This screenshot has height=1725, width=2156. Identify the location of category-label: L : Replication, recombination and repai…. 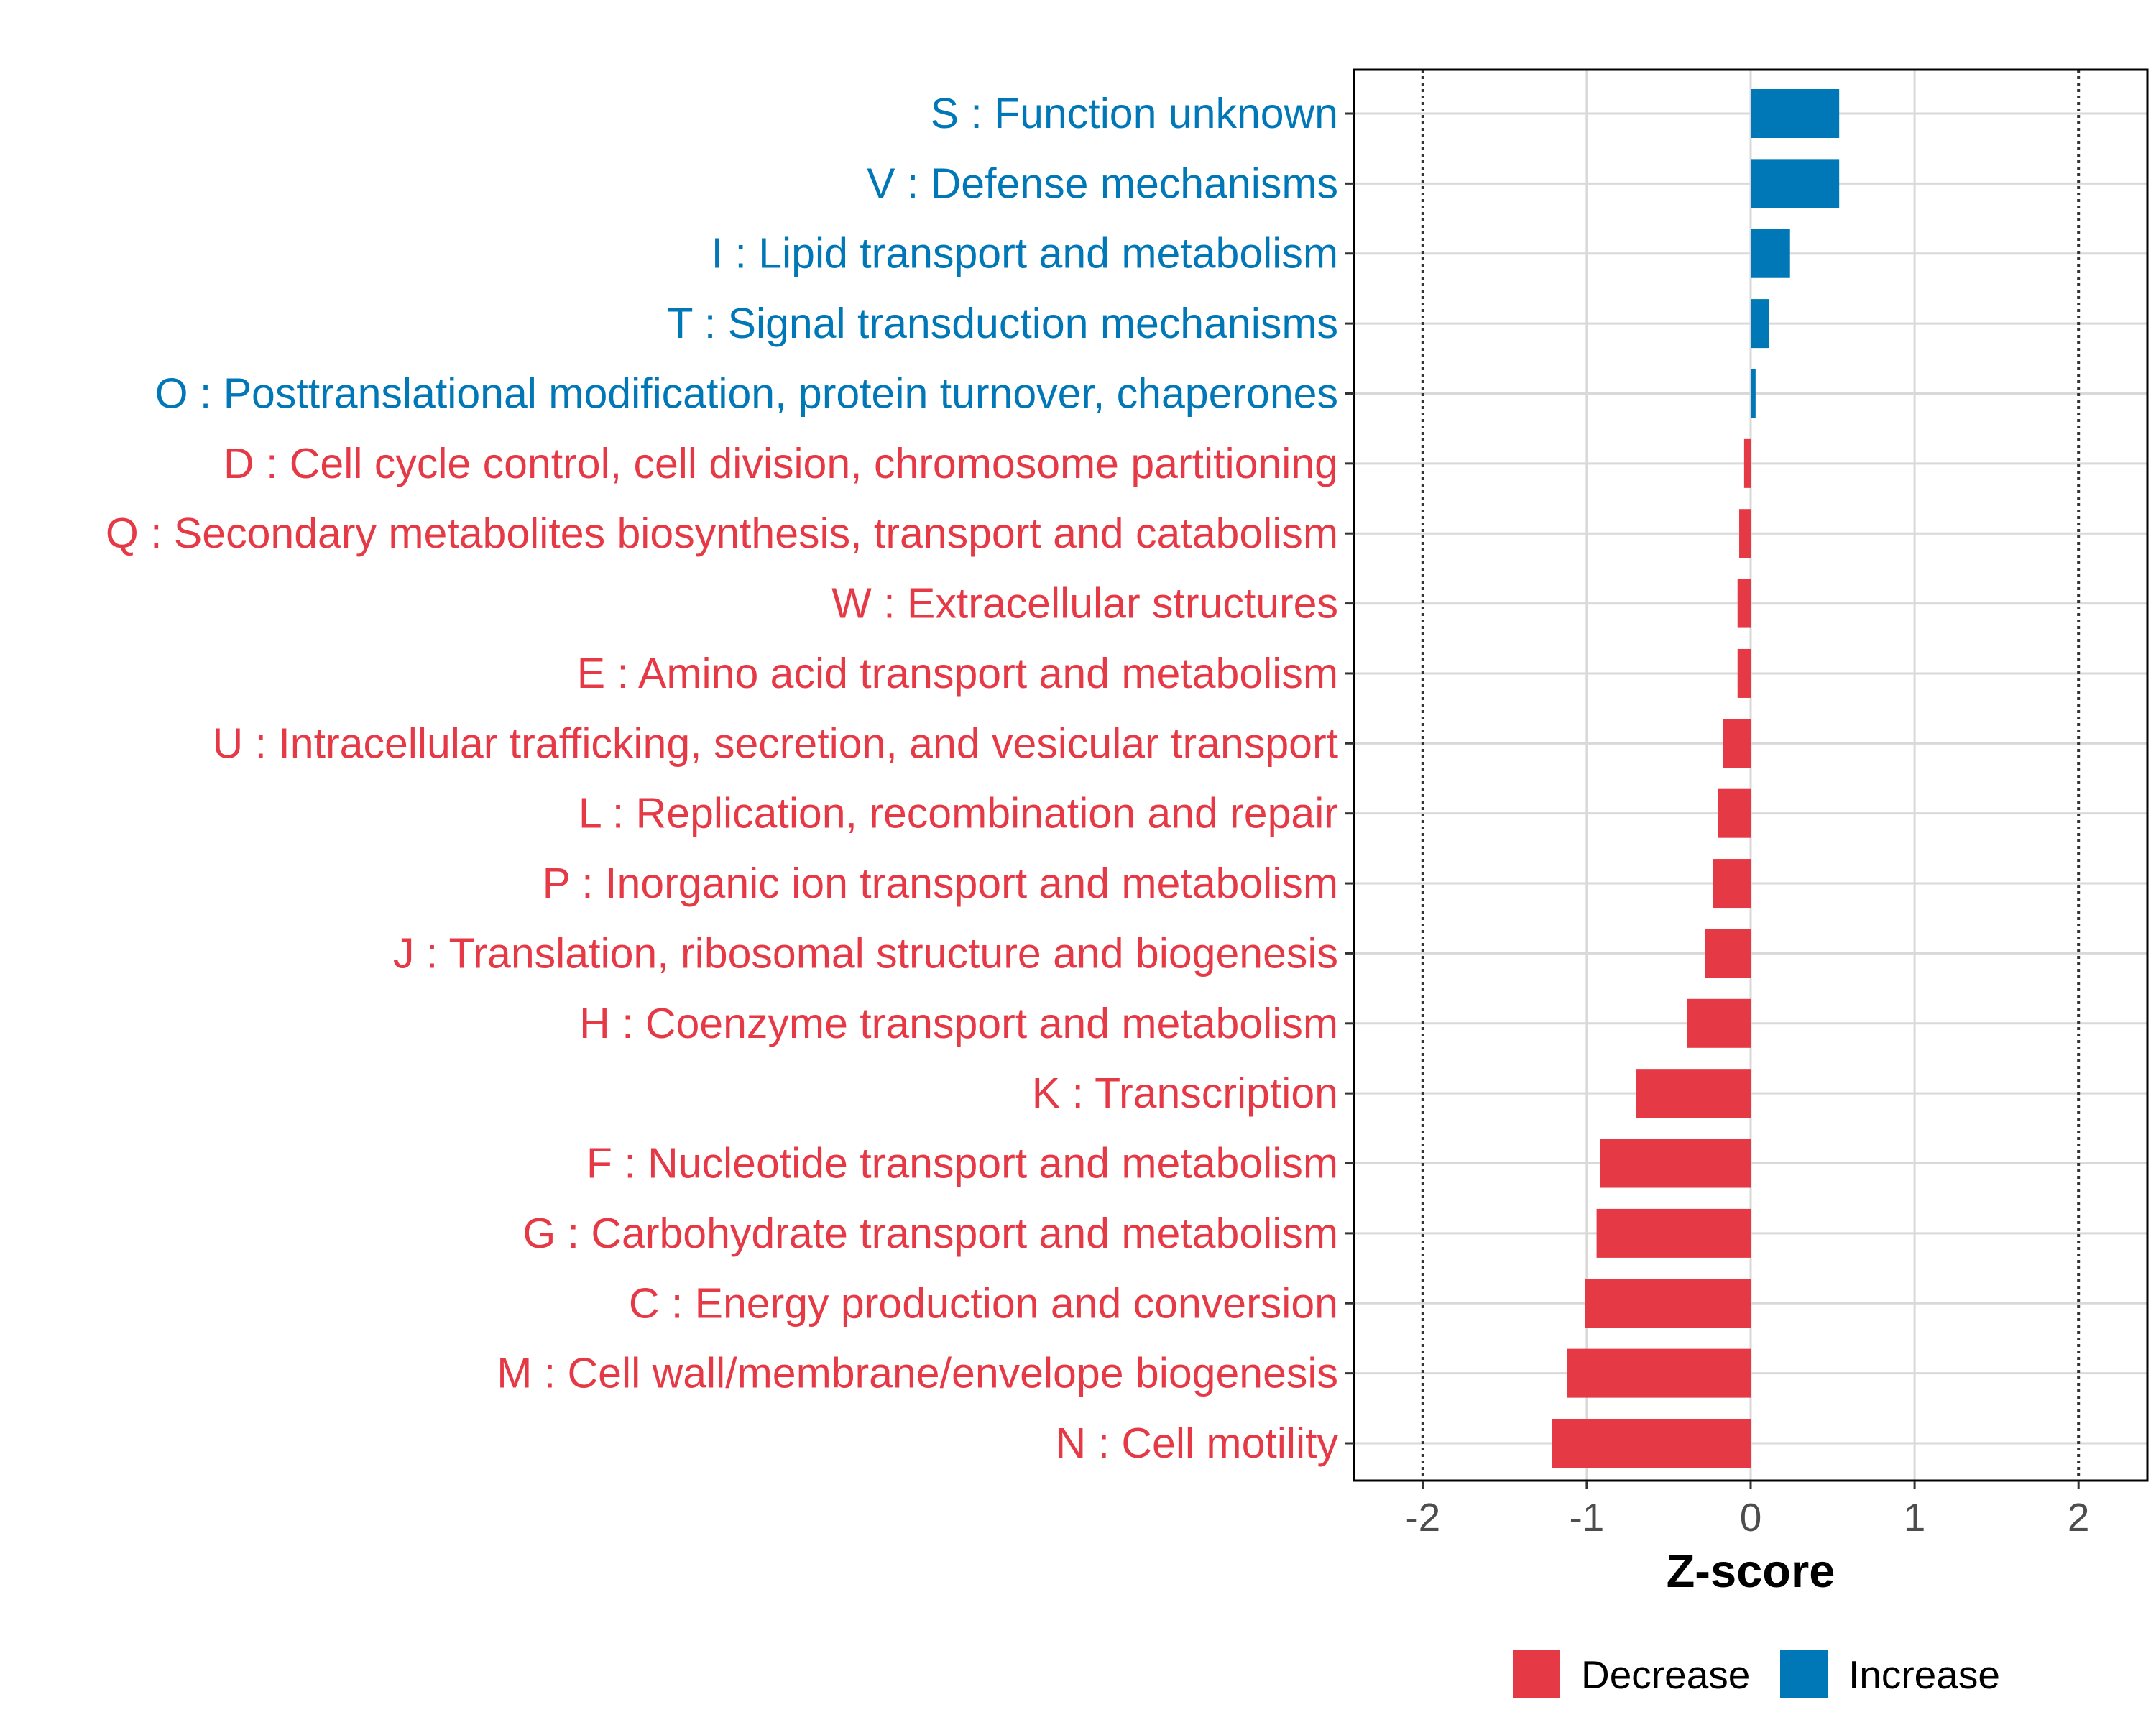
(958, 813).